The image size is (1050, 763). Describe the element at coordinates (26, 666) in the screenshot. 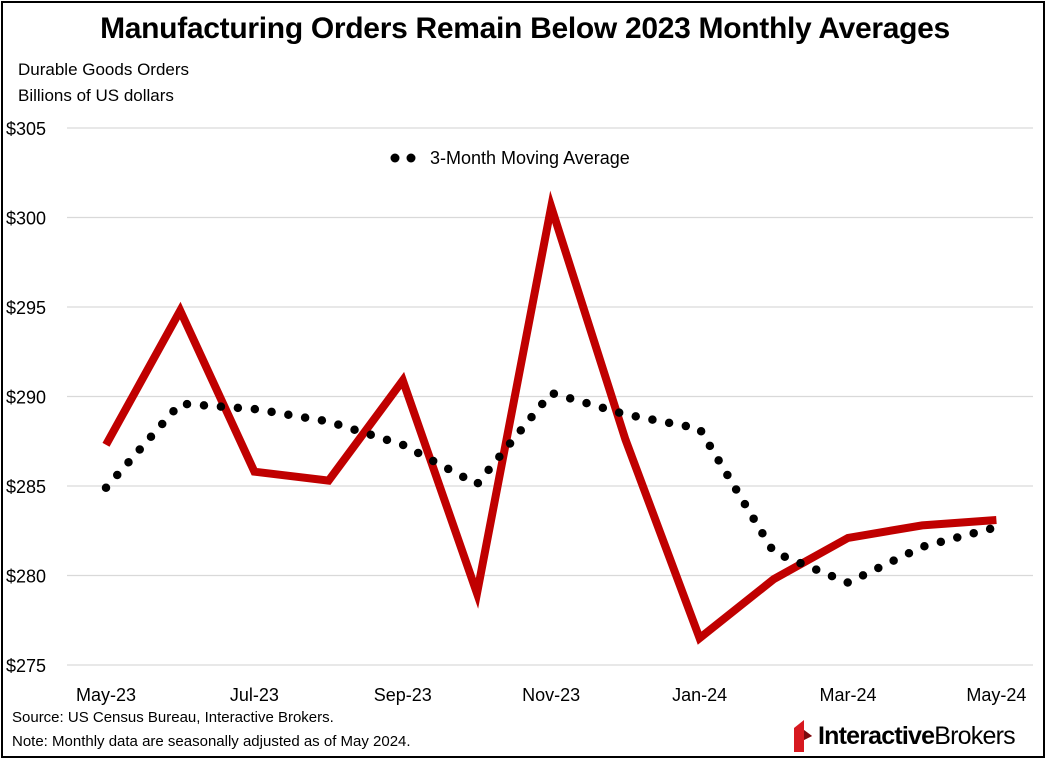

I see `y-tick-label: $275` at that location.